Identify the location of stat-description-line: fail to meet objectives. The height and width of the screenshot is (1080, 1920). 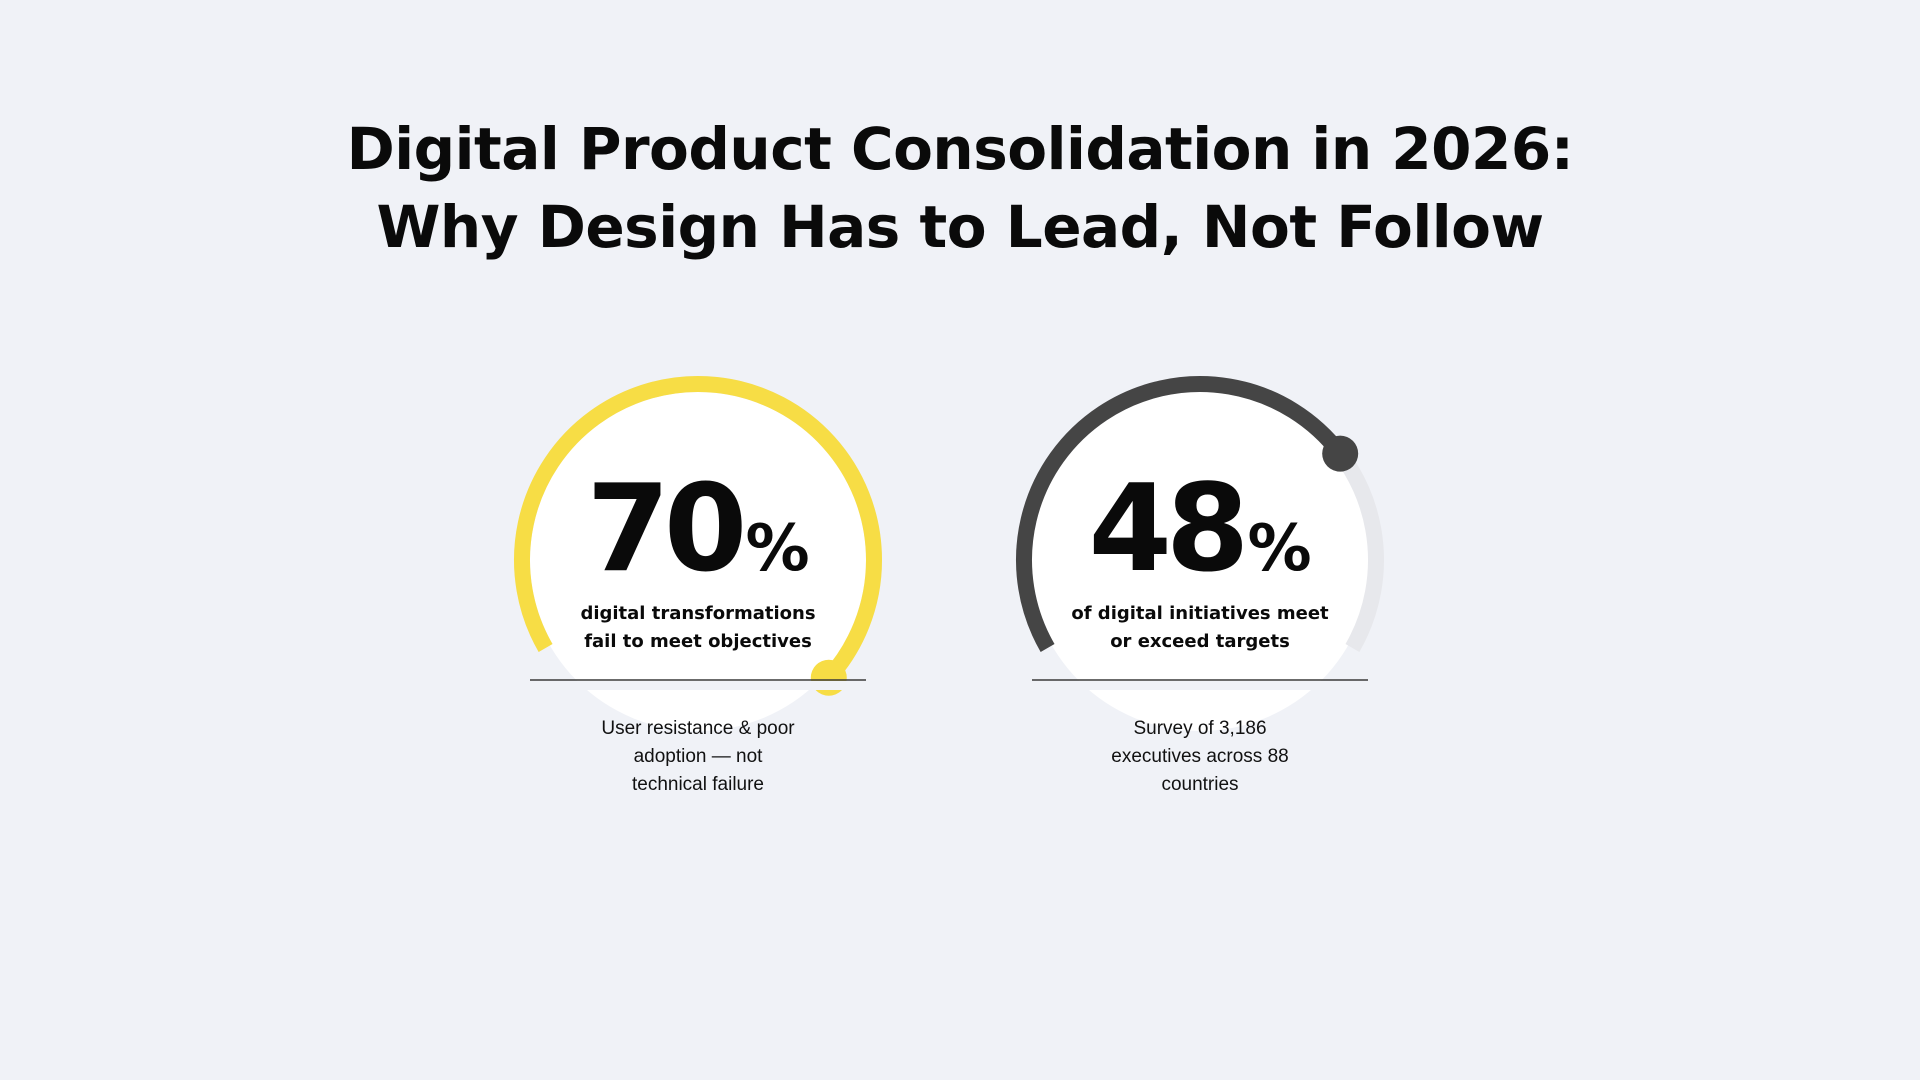
(698, 641).